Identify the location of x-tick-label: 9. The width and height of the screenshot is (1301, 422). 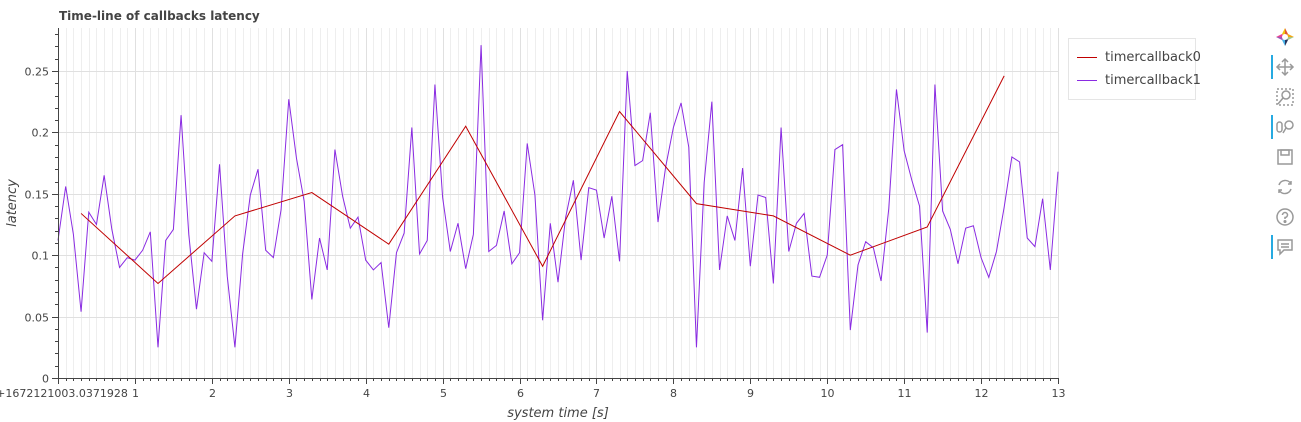
(750, 393).